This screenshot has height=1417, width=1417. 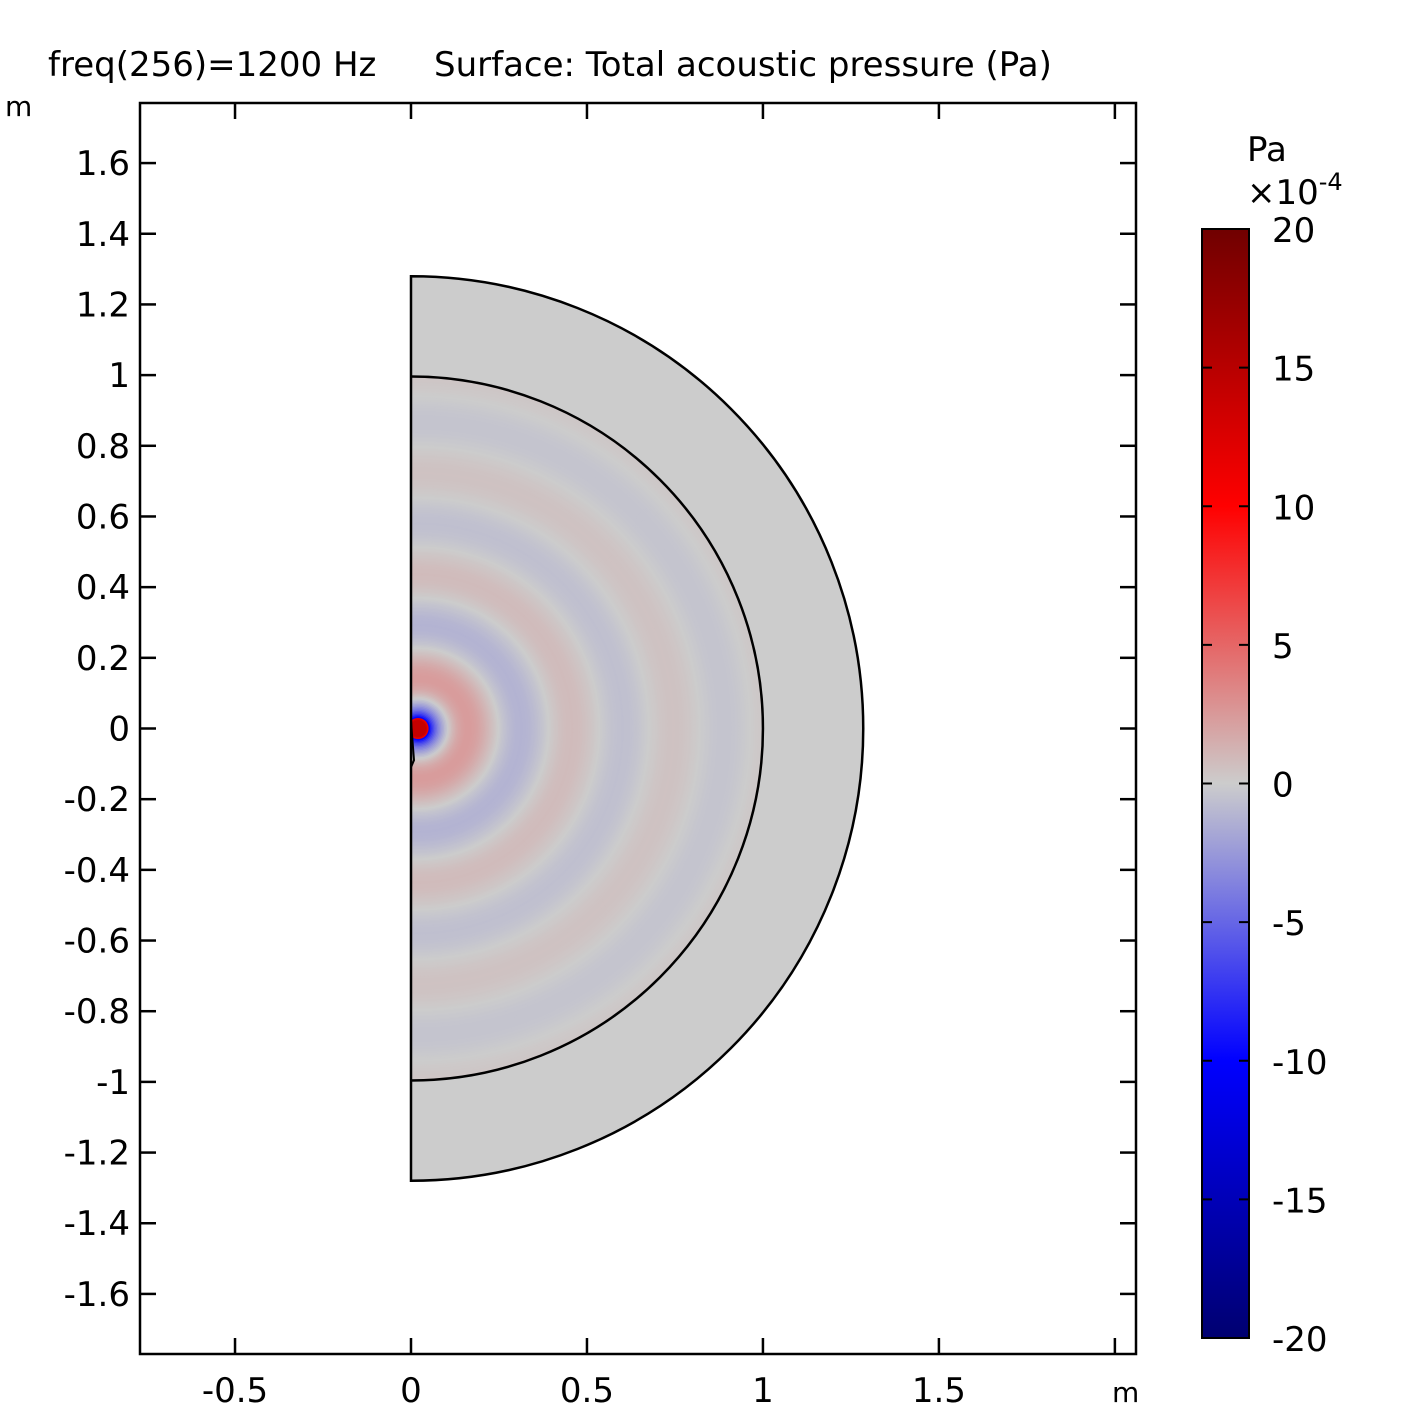 What do you see at coordinates (103, 164) in the screenshot?
I see `y-tick-label: 1.6` at bounding box center [103, 164].